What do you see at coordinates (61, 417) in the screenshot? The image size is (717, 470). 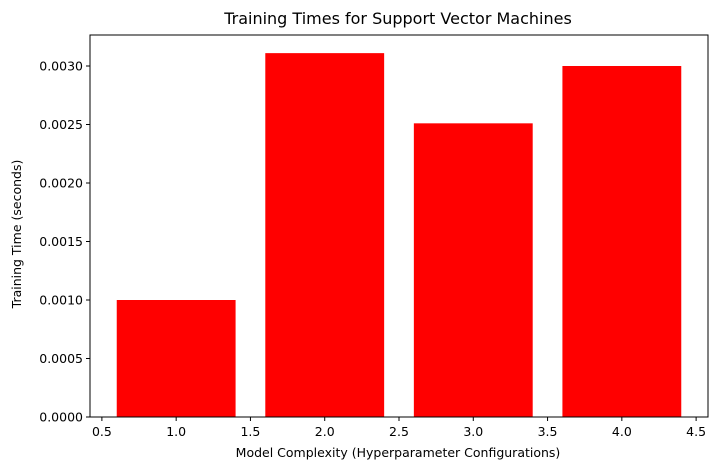 I see `y-tick-label: 0.0000` at bounding box center [61, 417].